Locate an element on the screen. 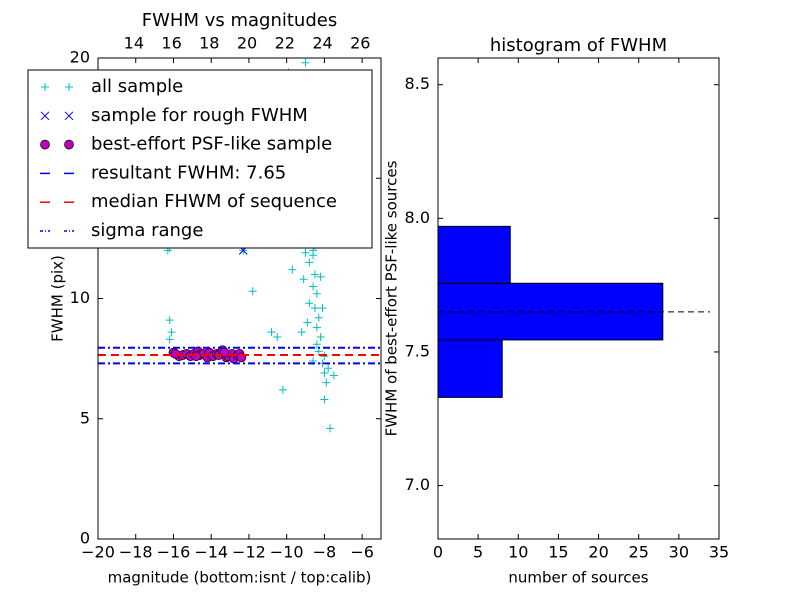 The image size is (800, 600). x2-tick-label: 18 is located at coordinates (209, 43).